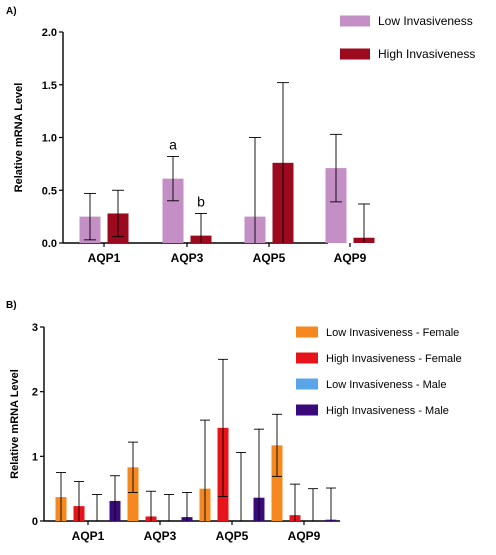 Image resolution: width=496 pixels, height=555 pixels. I want to click on legend-label: Low Invasiveness - Male, so click(386, 385).